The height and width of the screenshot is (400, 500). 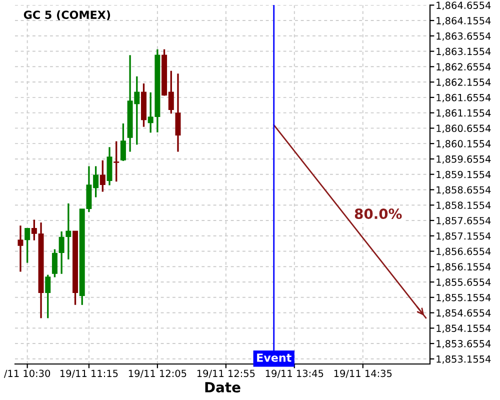 I want to click on y-tick-label: 1,858.6554, so click(x=463, y=190).